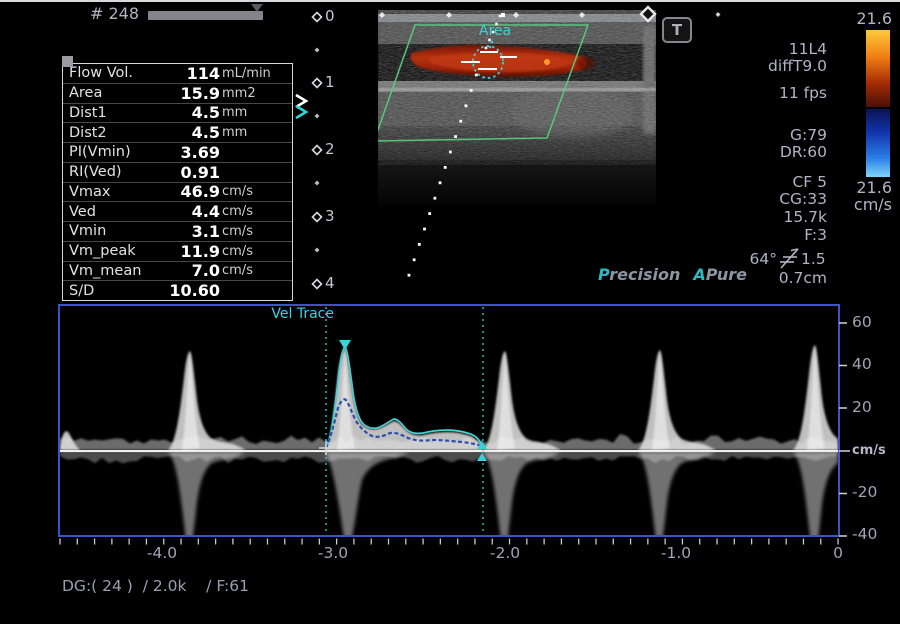 The width and height of the screenshot is (900, 624). I want to click on color-freq: CF 5, so click(809, 182).